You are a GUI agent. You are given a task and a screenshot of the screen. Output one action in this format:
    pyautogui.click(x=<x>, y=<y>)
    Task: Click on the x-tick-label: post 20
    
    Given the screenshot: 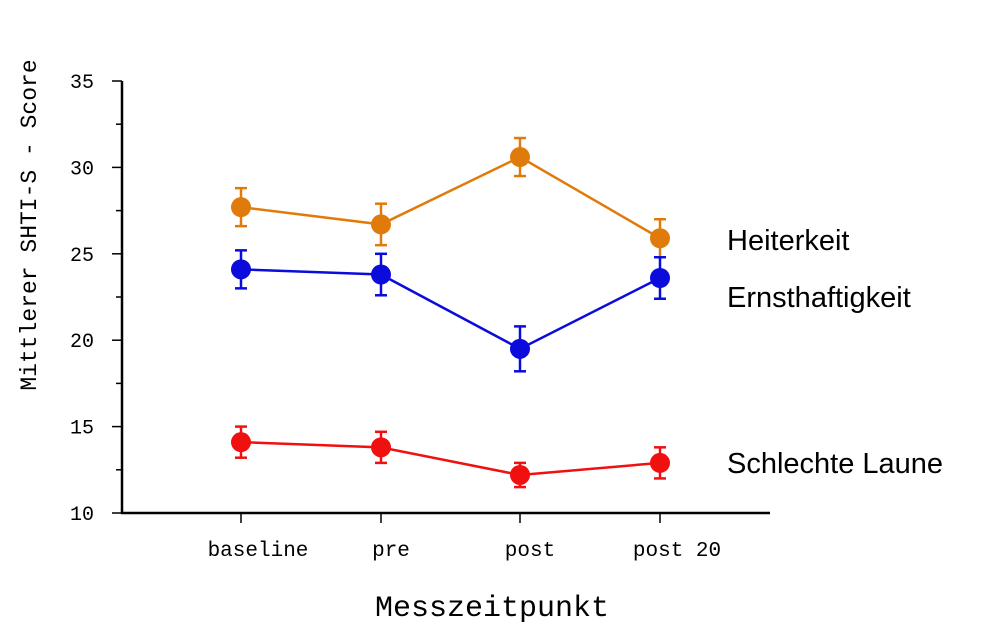 What is the action you would take?
    pyautogui.click(x=677, y=551)
    